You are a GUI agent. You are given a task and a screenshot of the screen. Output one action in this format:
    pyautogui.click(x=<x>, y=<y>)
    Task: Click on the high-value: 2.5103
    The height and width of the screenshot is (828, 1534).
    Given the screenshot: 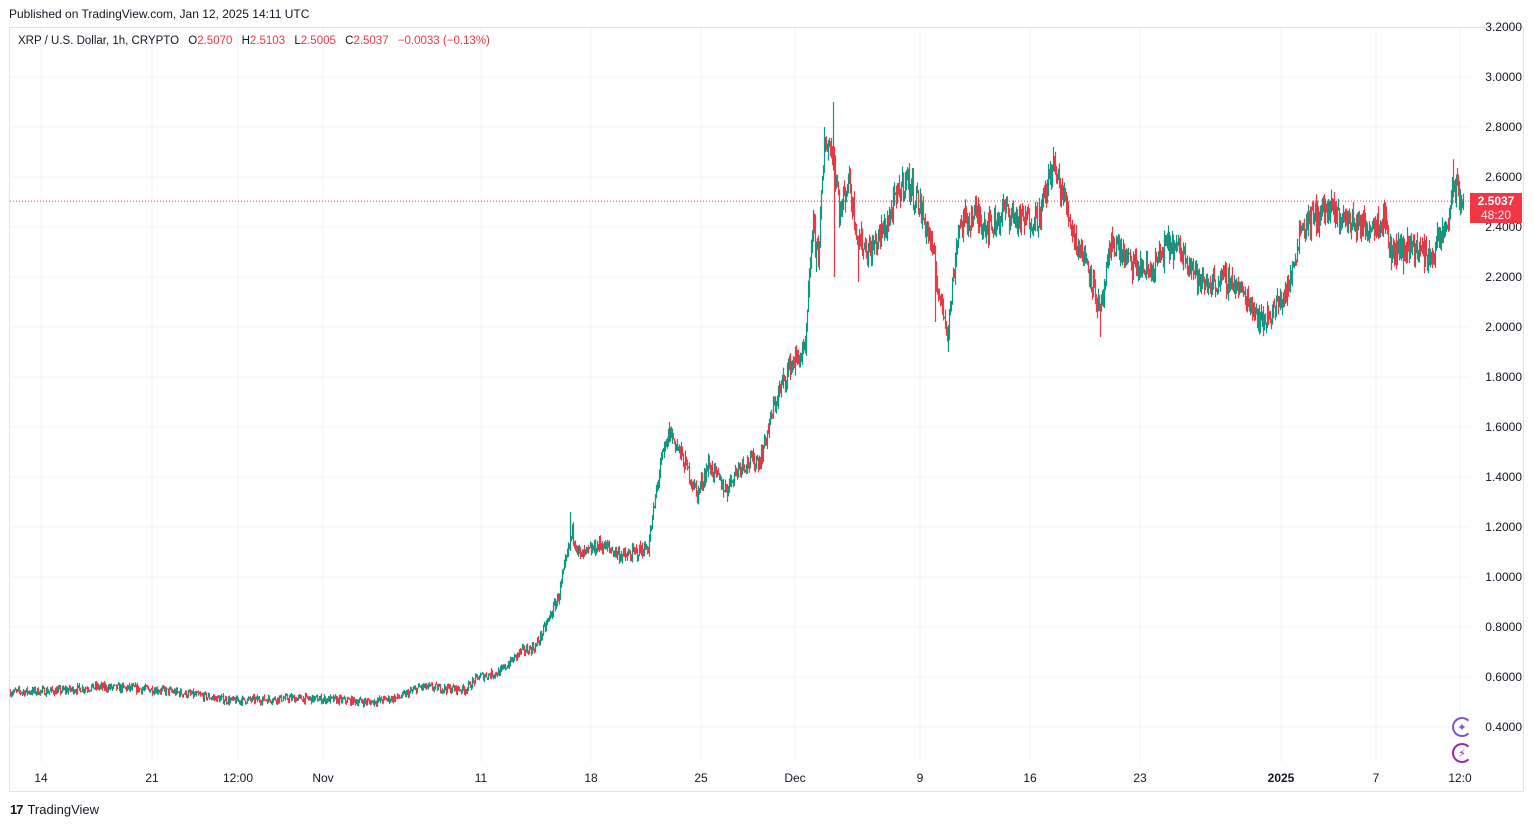 What is the action you would take?
    pyautogui.click(x=267, y=41)
    